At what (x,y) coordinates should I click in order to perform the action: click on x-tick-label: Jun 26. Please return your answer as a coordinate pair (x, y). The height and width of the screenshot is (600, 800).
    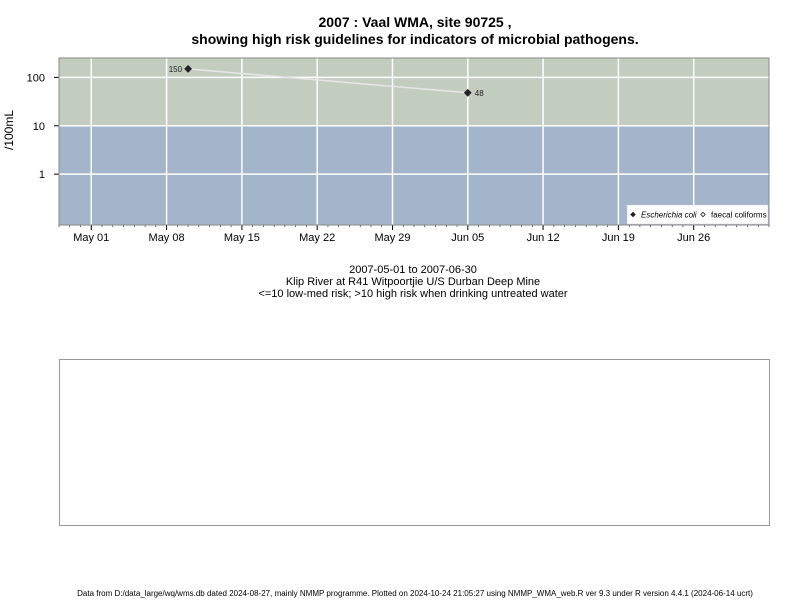
    Looking at the image, I should click on (693, 238).